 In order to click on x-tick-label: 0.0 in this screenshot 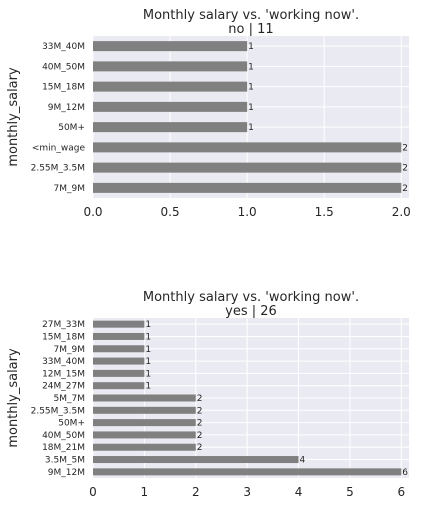, I will do `click(92, 212)`.